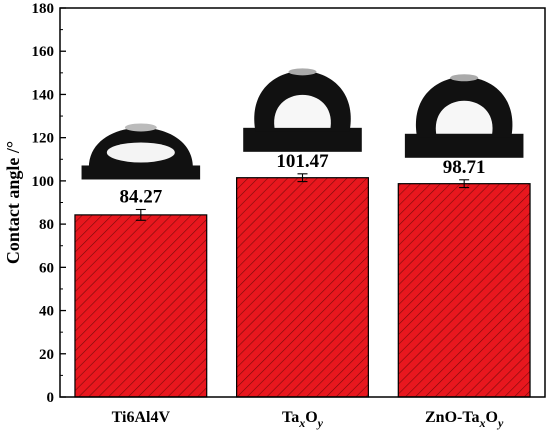  I want to click on category-label-0: Ti6Al4V, so click(141, 417).